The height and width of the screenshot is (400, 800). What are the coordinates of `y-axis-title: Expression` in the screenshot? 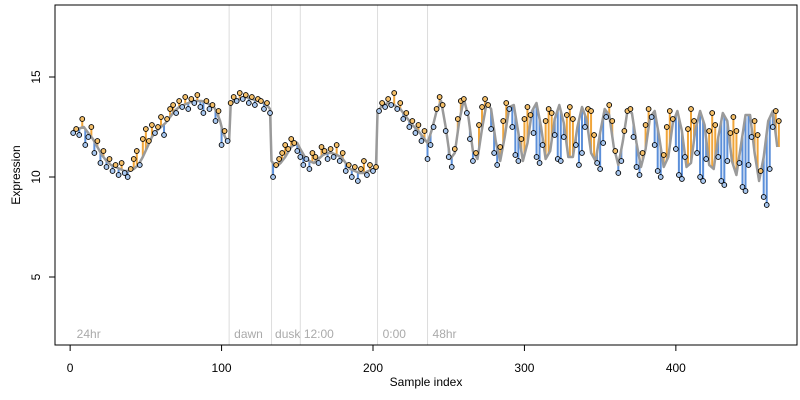 It's located at (16, 174).